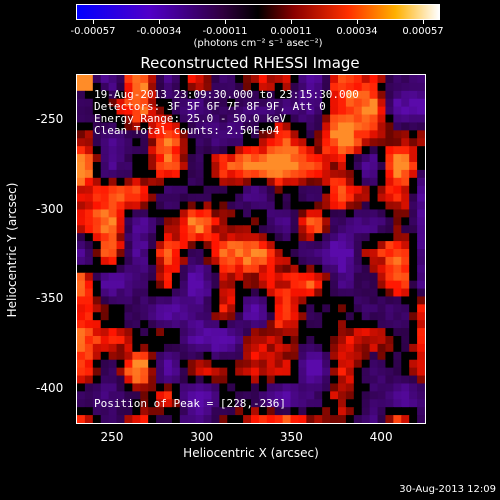 The image size is (500, 500). Describe the element at coordinates (423, 31) in the screenshot. I see `colorbar-tick-label: 0.00057` at that location.